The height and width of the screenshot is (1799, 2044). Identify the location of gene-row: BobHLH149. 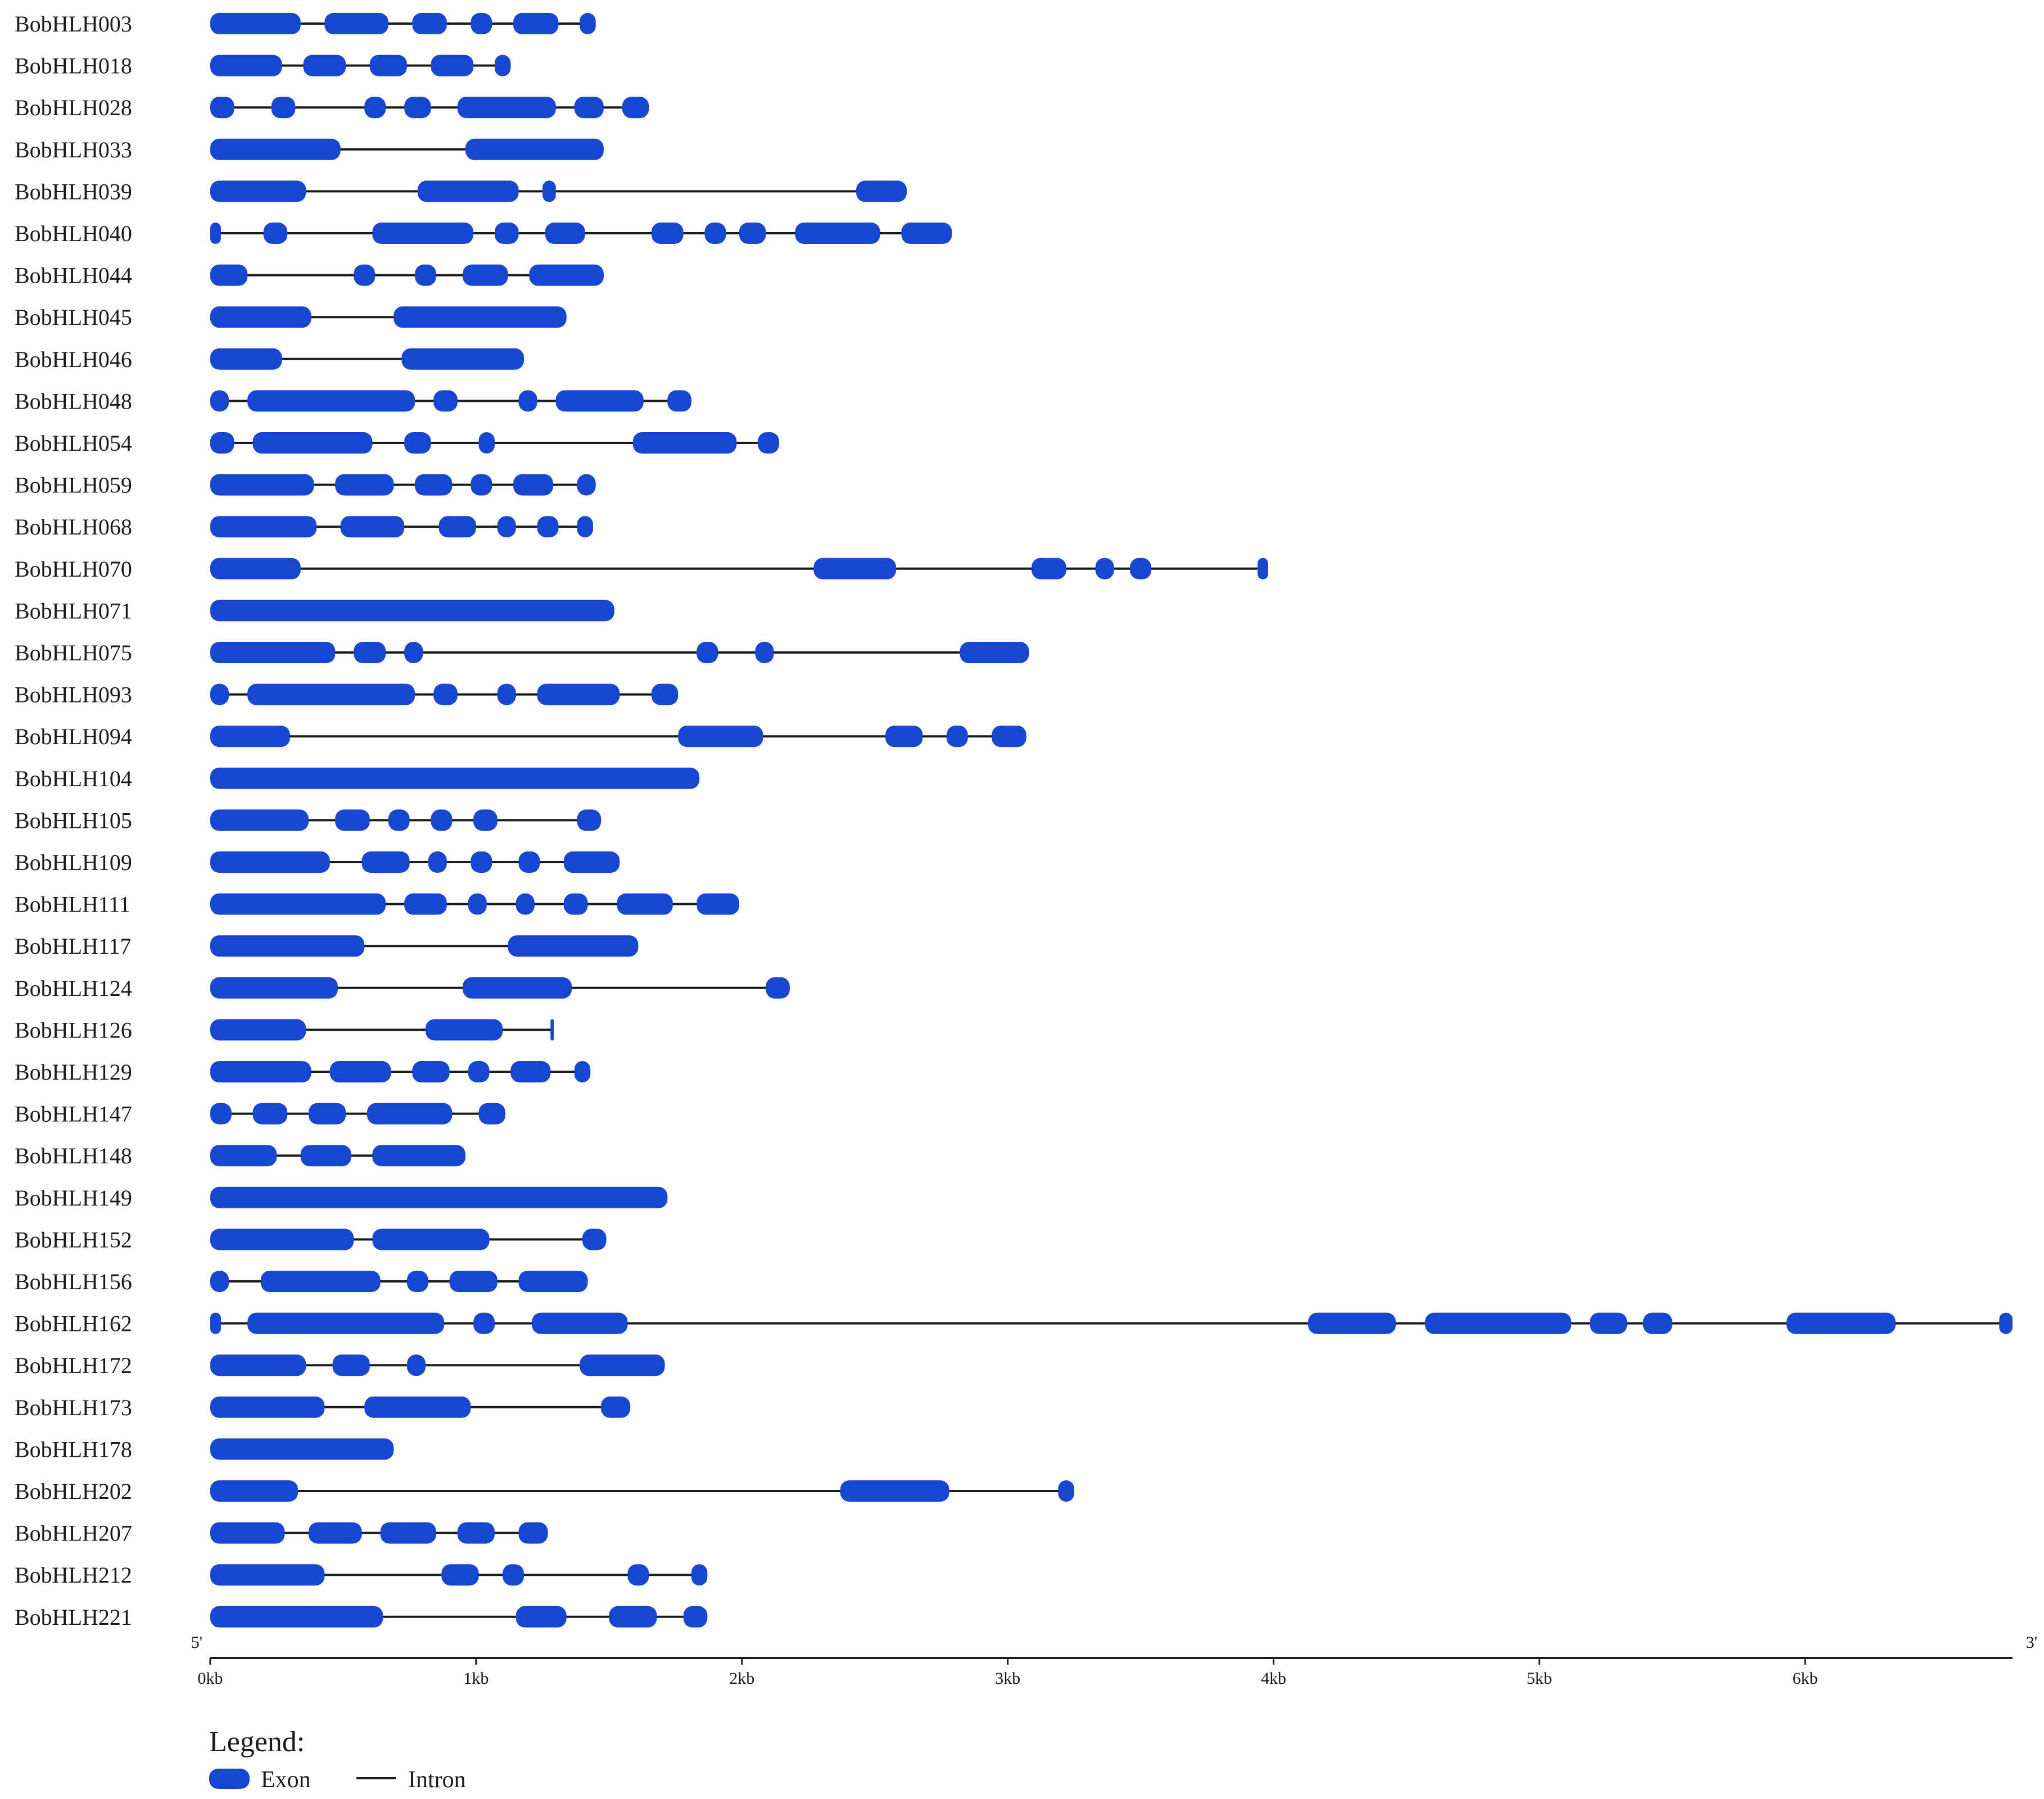
(341, 1198).